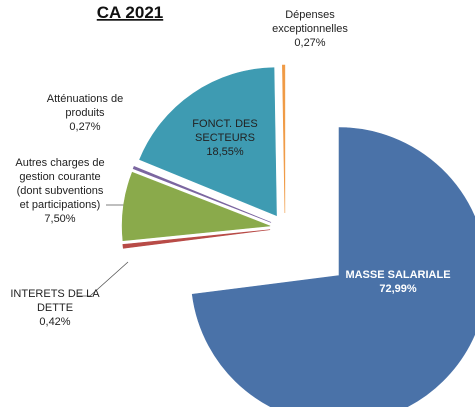 The width and height of the screenshot is (475, 407). I want to click on slice-label: Atténuations de produits 0,27%, so click(85, 113).